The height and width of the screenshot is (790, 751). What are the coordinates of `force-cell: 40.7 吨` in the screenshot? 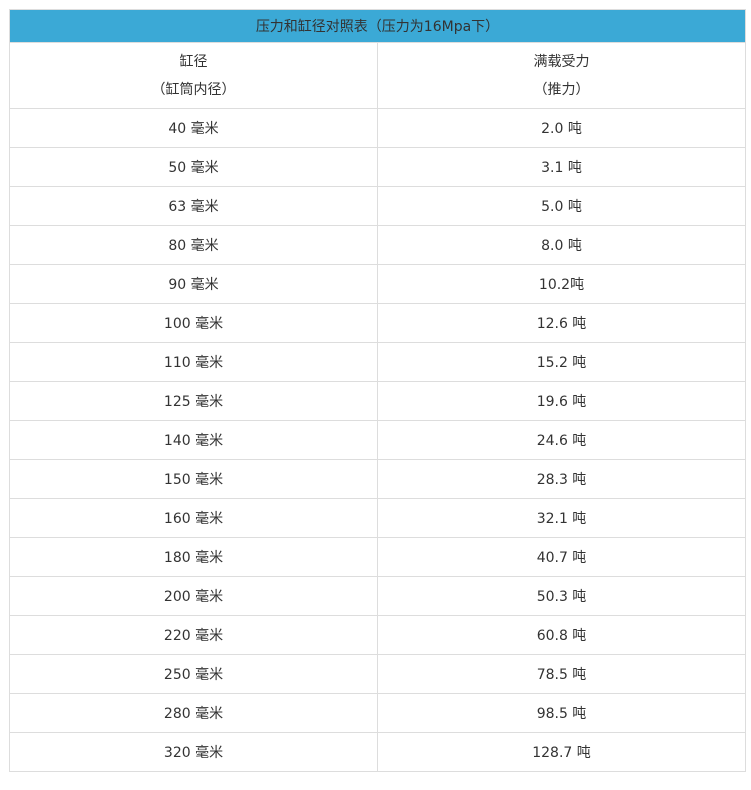 It's located at (561, 557).